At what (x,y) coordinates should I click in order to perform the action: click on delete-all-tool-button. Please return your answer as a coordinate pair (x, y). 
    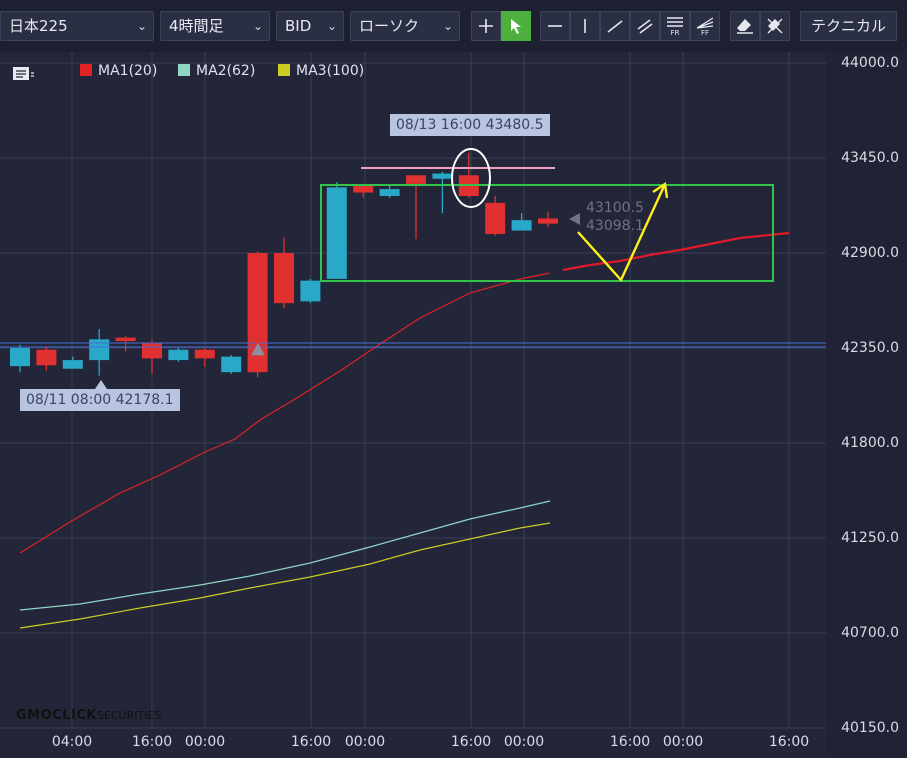
    Looking at the image, I should click on (775, 26).